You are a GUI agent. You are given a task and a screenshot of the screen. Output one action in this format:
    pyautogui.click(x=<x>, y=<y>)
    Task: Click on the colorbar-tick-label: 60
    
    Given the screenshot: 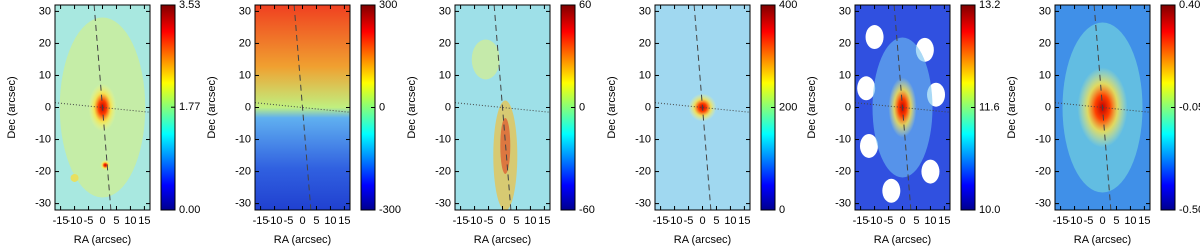 What is the action you would take?
    pyautogui.click(x=585, y=5)
    